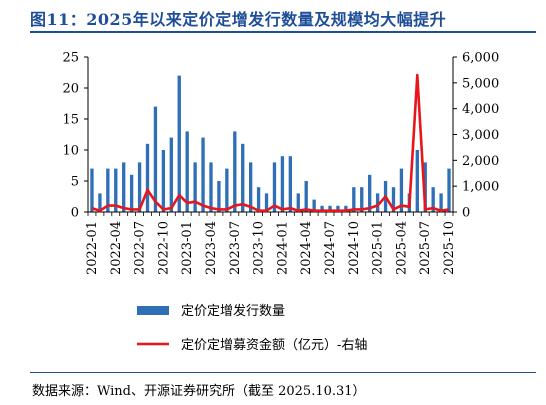 Image resolution: width=546 pixels, height=405 pixels. Describe the element at coordinates (153, 310) in the screenshot. I see `legend-swatch-bar` at that location.